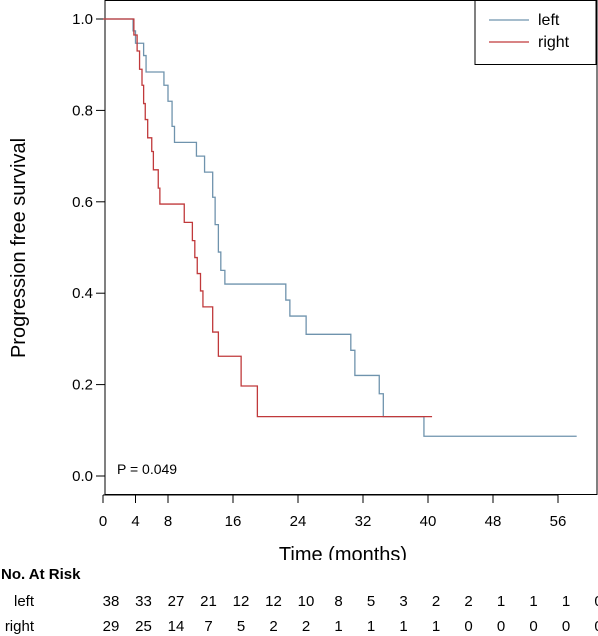  Describe the element at coordinates (176, 626) in the screenshot. I see `risk-count: 14` at that location.